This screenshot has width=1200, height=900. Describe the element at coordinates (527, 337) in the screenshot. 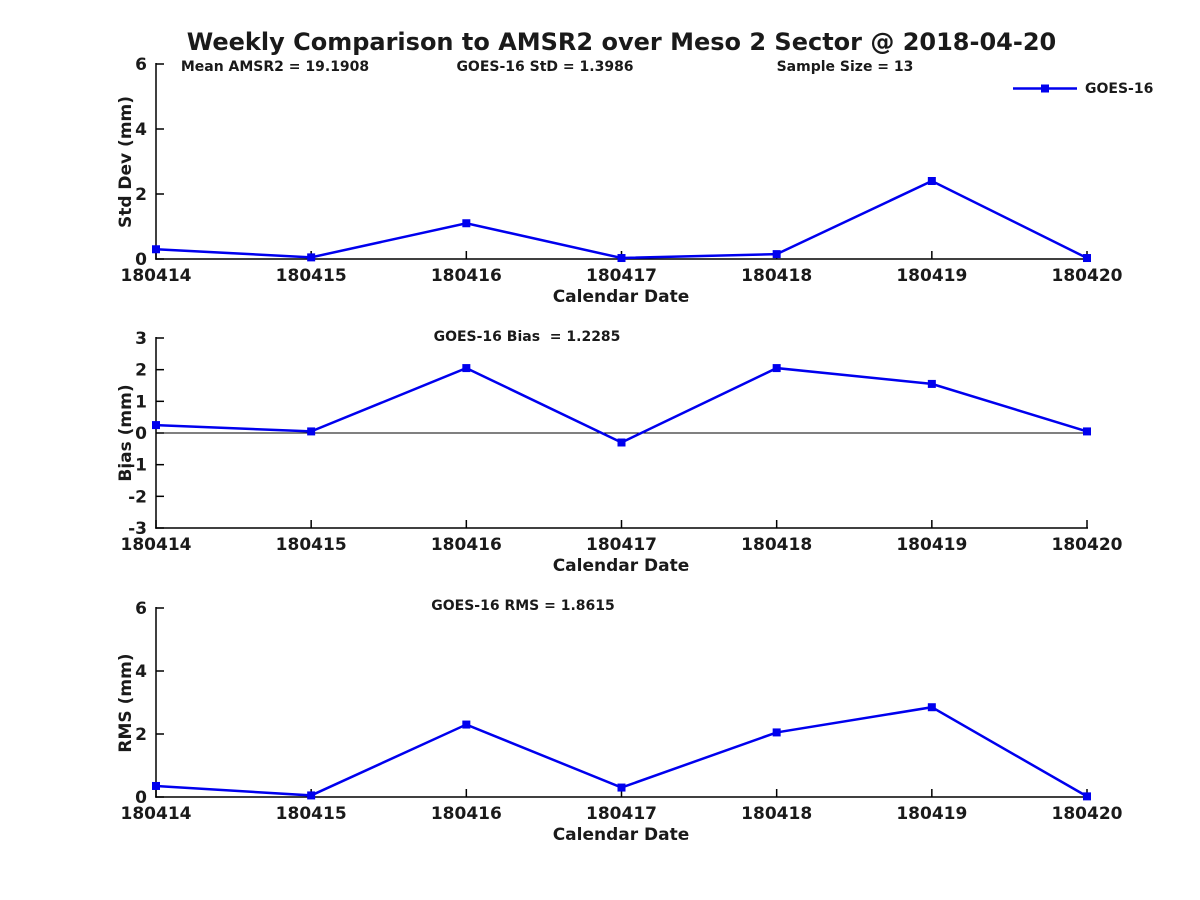

I see `annotation-goes16-bias: GOES-16 Bias = 1.2285` at that location.